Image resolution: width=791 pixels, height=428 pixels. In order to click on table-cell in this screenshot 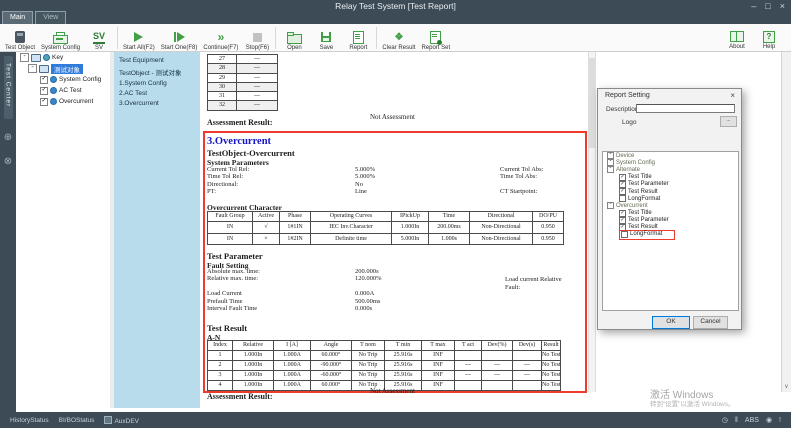, I will do `click(468, 355)`.